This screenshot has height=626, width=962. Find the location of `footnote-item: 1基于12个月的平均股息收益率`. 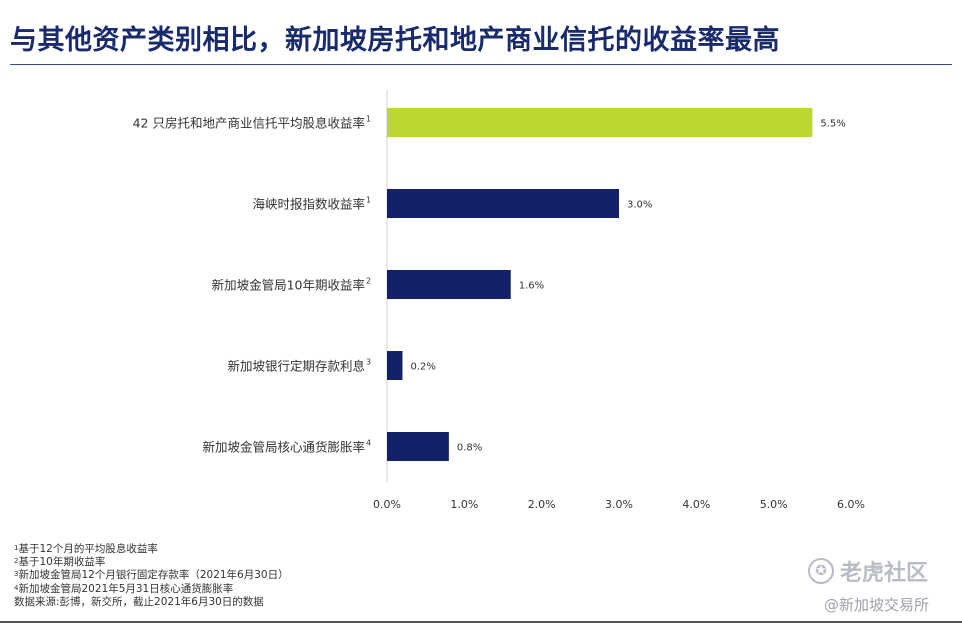

footnote-item: 1基于12个月的平均股息收益率 is located at coordinates (86, 549).